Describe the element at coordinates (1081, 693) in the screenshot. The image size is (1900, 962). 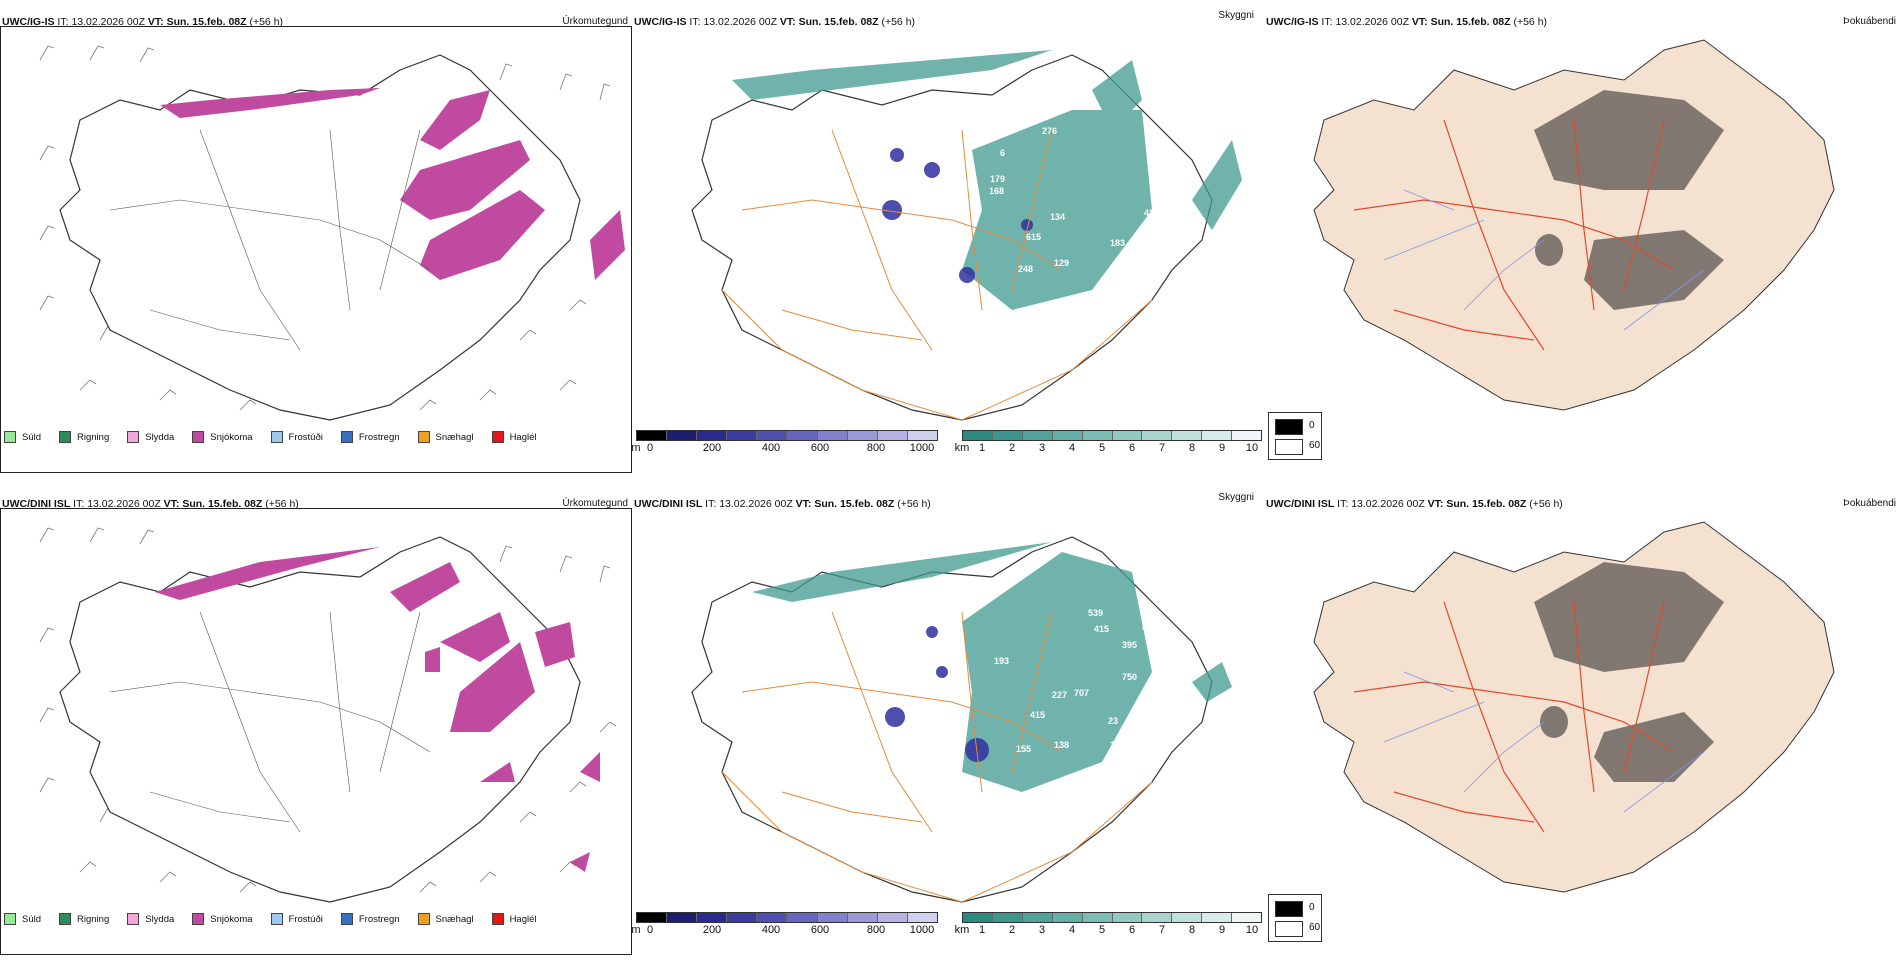
I see `svg-text: 707` at that location.